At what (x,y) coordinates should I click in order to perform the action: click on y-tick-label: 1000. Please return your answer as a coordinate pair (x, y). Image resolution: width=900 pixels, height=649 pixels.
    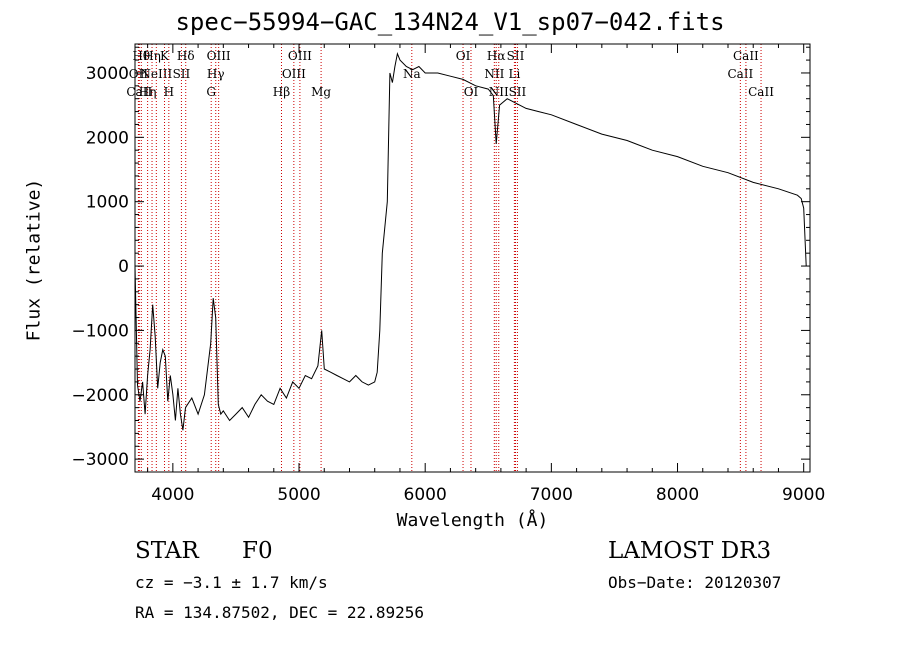
    Looking at the image, I should click on (107, 203).